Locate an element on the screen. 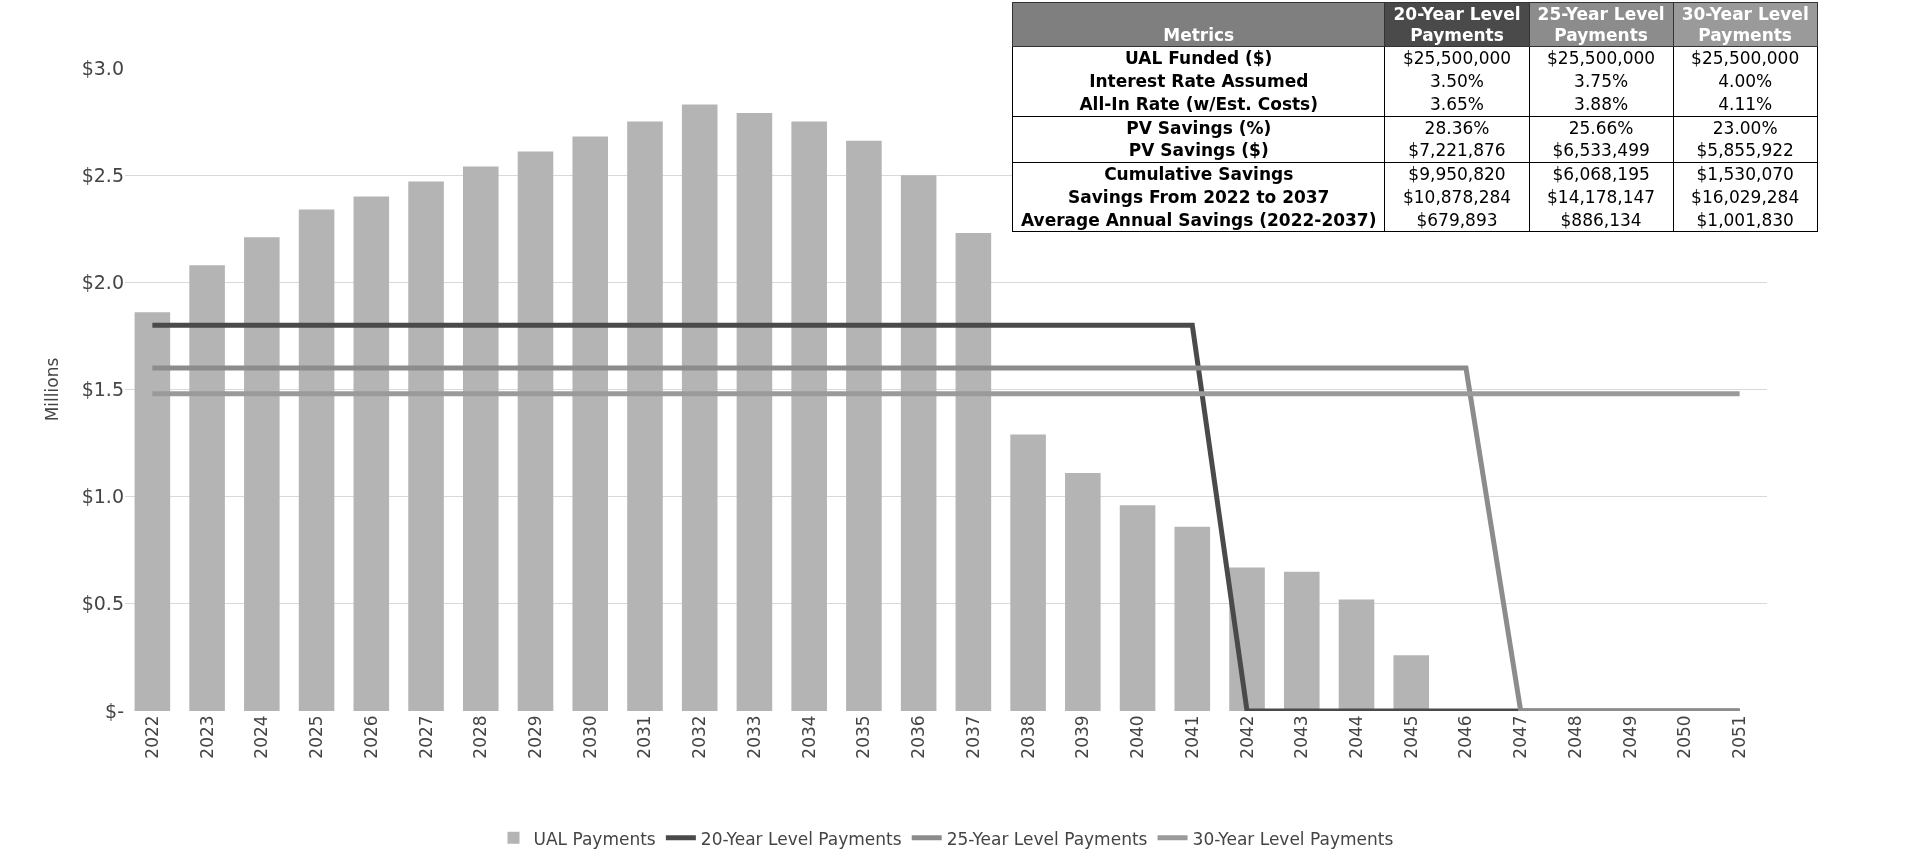  category-label: 25-Year Level Payments is located at coordinates (1601, 24).